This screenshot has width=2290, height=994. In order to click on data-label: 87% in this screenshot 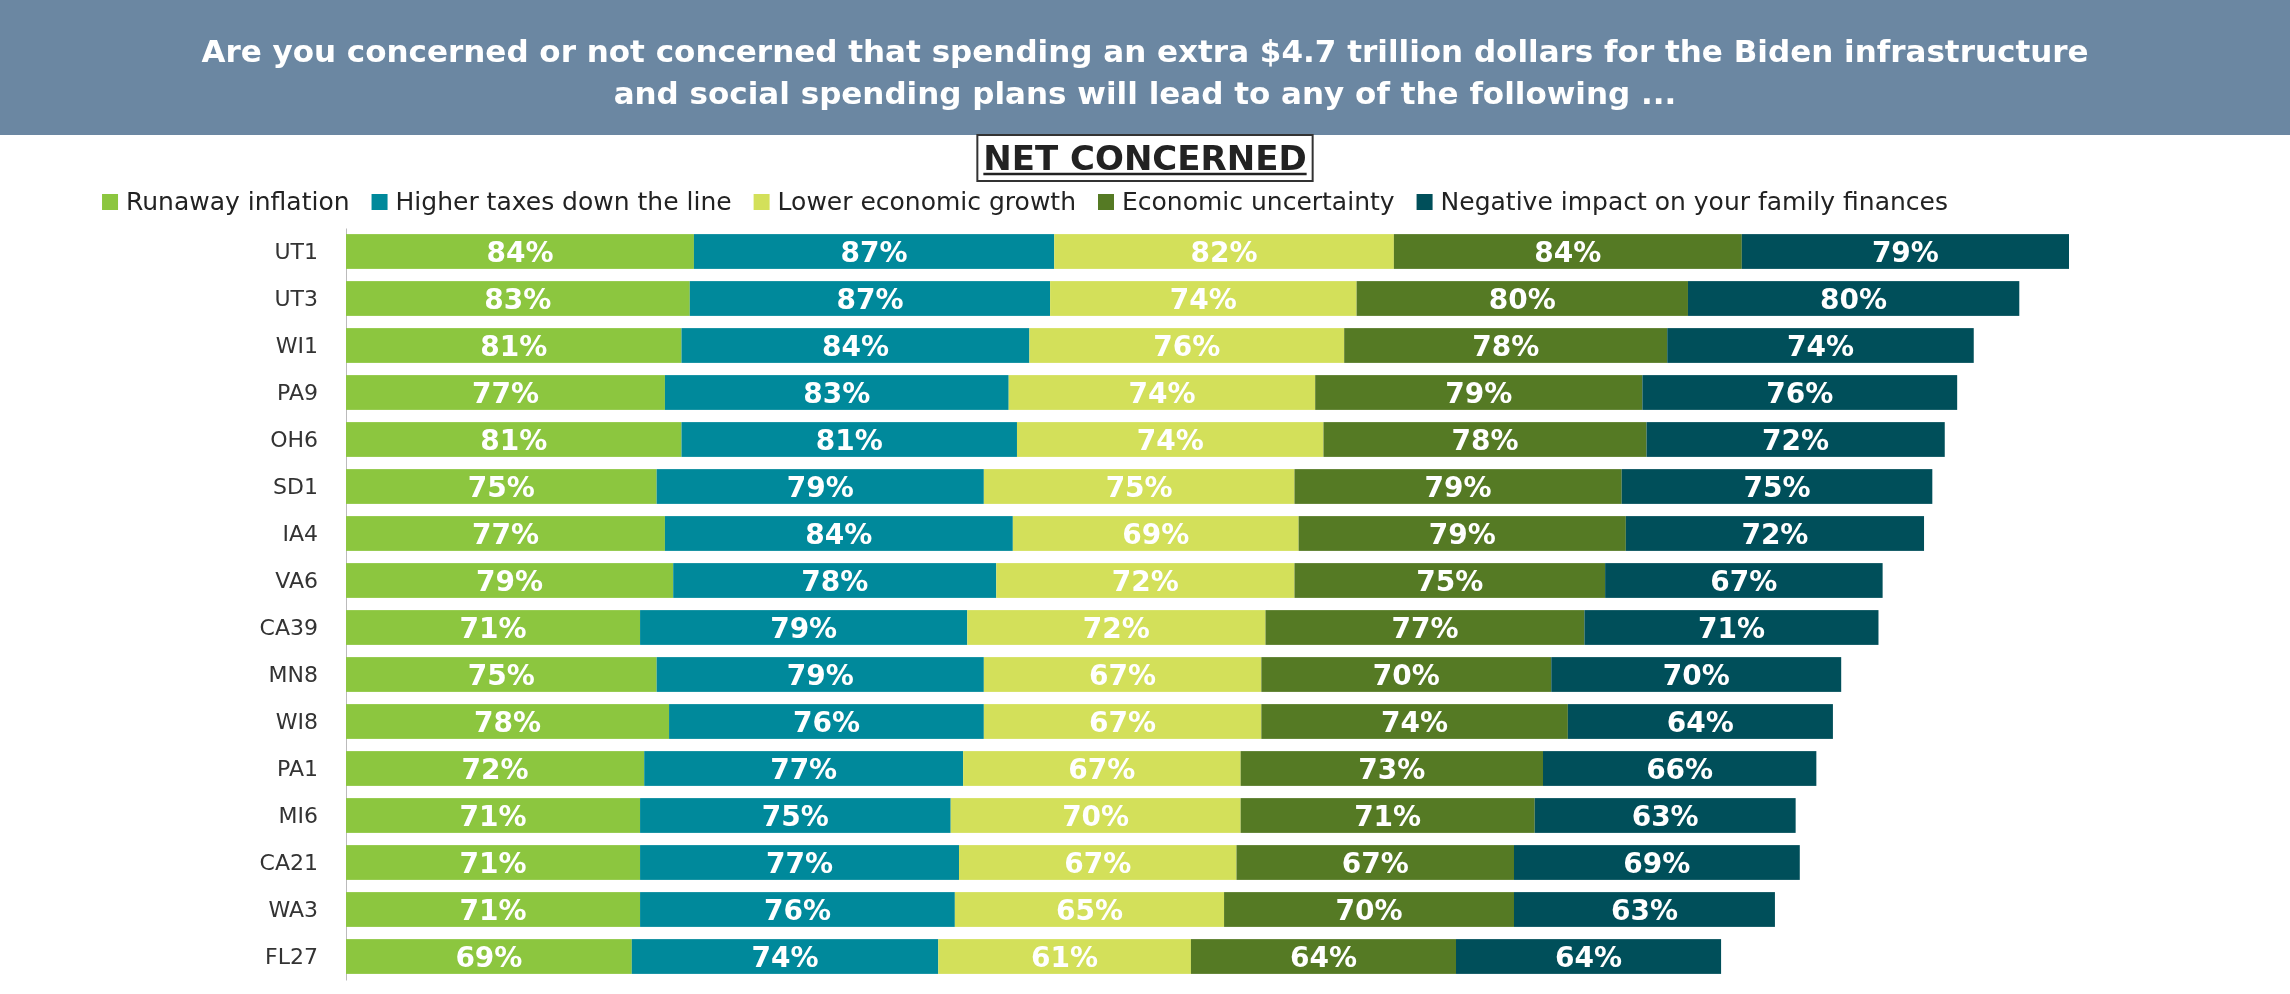, I will do `click(874, 252)`.